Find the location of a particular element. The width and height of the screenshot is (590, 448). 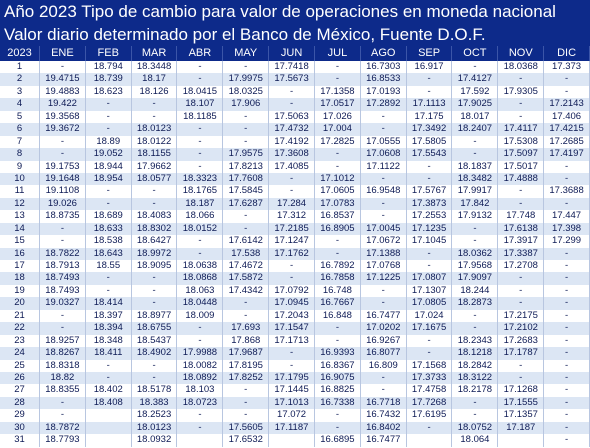

rate-cell: 17.284 is located at coordinates (292, 204).